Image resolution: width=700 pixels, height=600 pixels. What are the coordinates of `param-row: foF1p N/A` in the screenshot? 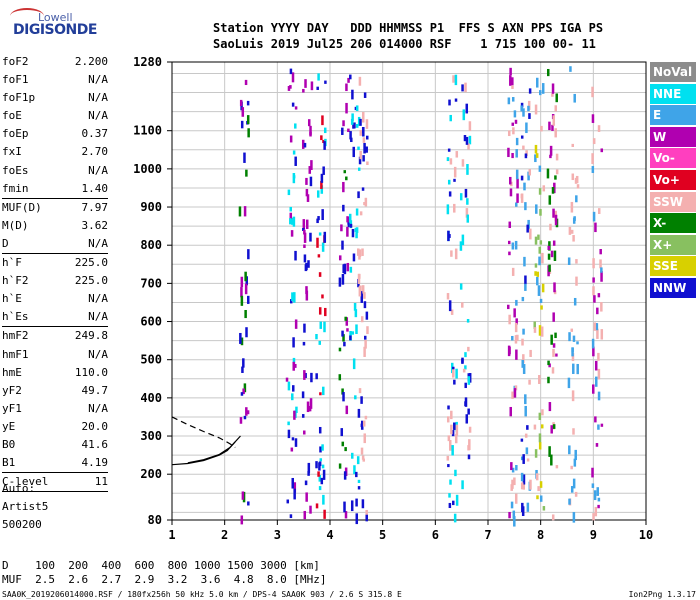 It's located at (55, 98).